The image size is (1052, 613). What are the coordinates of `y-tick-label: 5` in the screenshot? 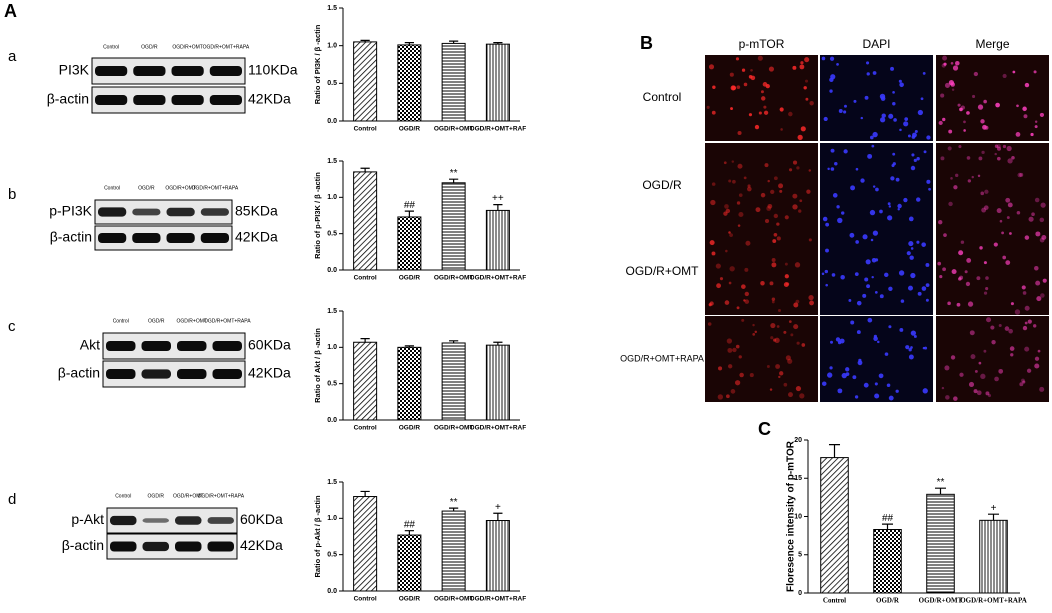 It's located at (800, 555).